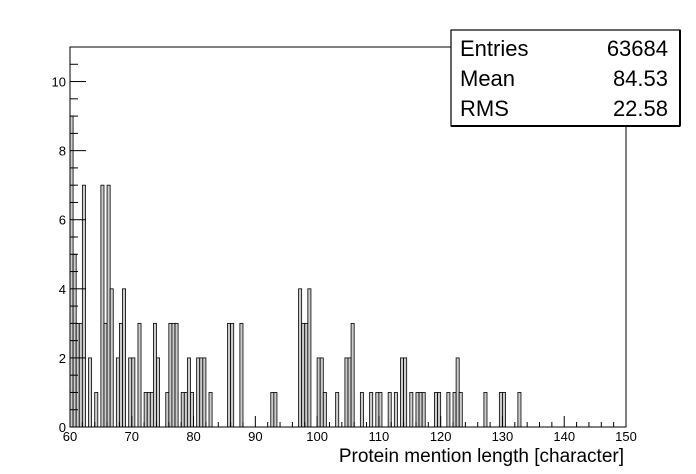 The height and width of the screenshot is (474, 696). Describe the element at coordinates (62, 427) in the screenshot. I see `y-tick-label: 0` at that location.